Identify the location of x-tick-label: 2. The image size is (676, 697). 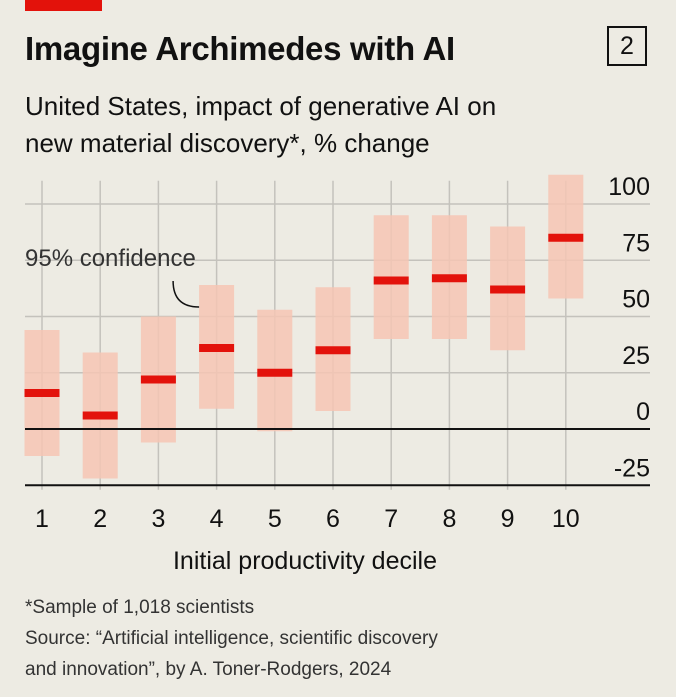
(100, 519).